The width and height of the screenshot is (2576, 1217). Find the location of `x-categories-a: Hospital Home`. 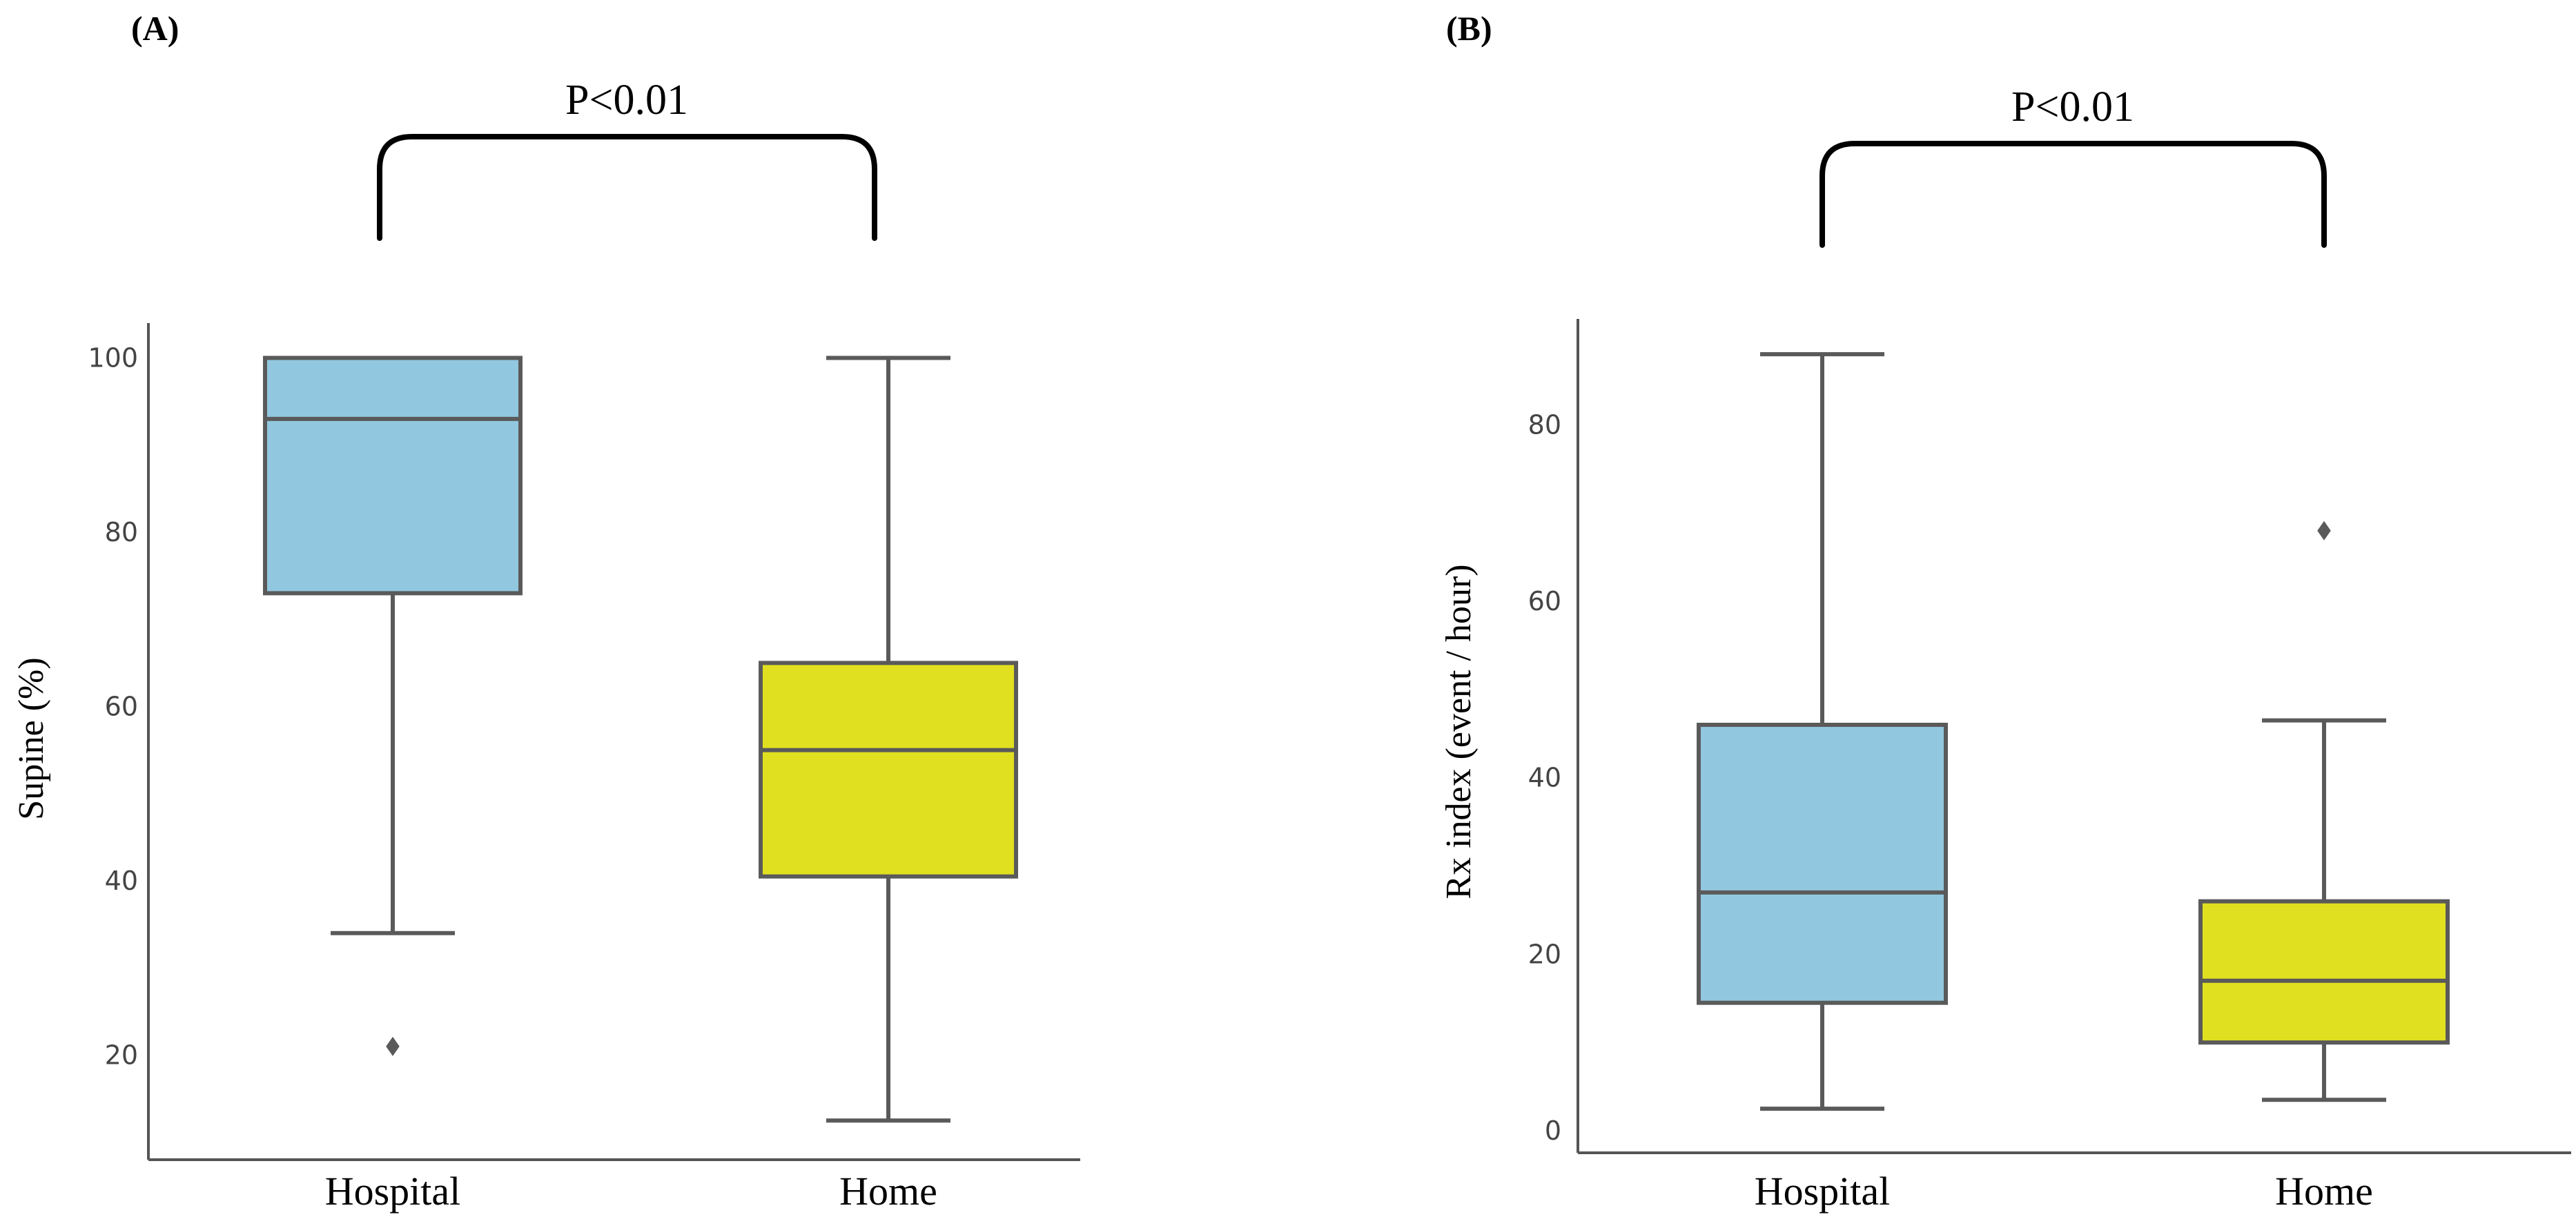

x-categories-a: Hospital Home is located at coordinates (631, 1191).